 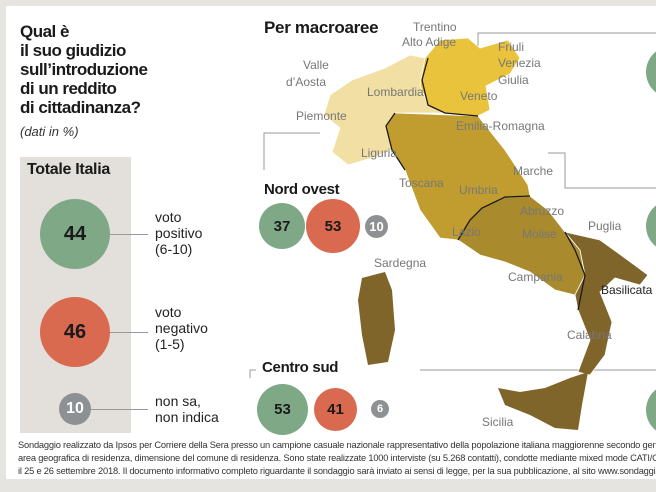 I want to click on region-label: Molise, so click(x=539, y=234).